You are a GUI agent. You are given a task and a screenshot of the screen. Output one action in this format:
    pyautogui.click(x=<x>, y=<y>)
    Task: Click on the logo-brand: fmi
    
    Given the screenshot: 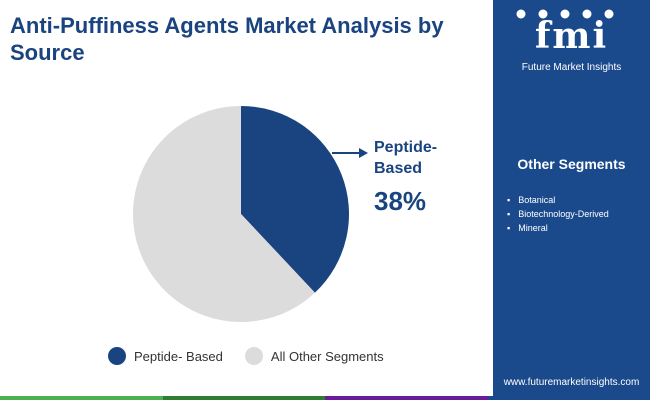 What is the action you would take?
    pyautogui.click(x=571, y=36)
    